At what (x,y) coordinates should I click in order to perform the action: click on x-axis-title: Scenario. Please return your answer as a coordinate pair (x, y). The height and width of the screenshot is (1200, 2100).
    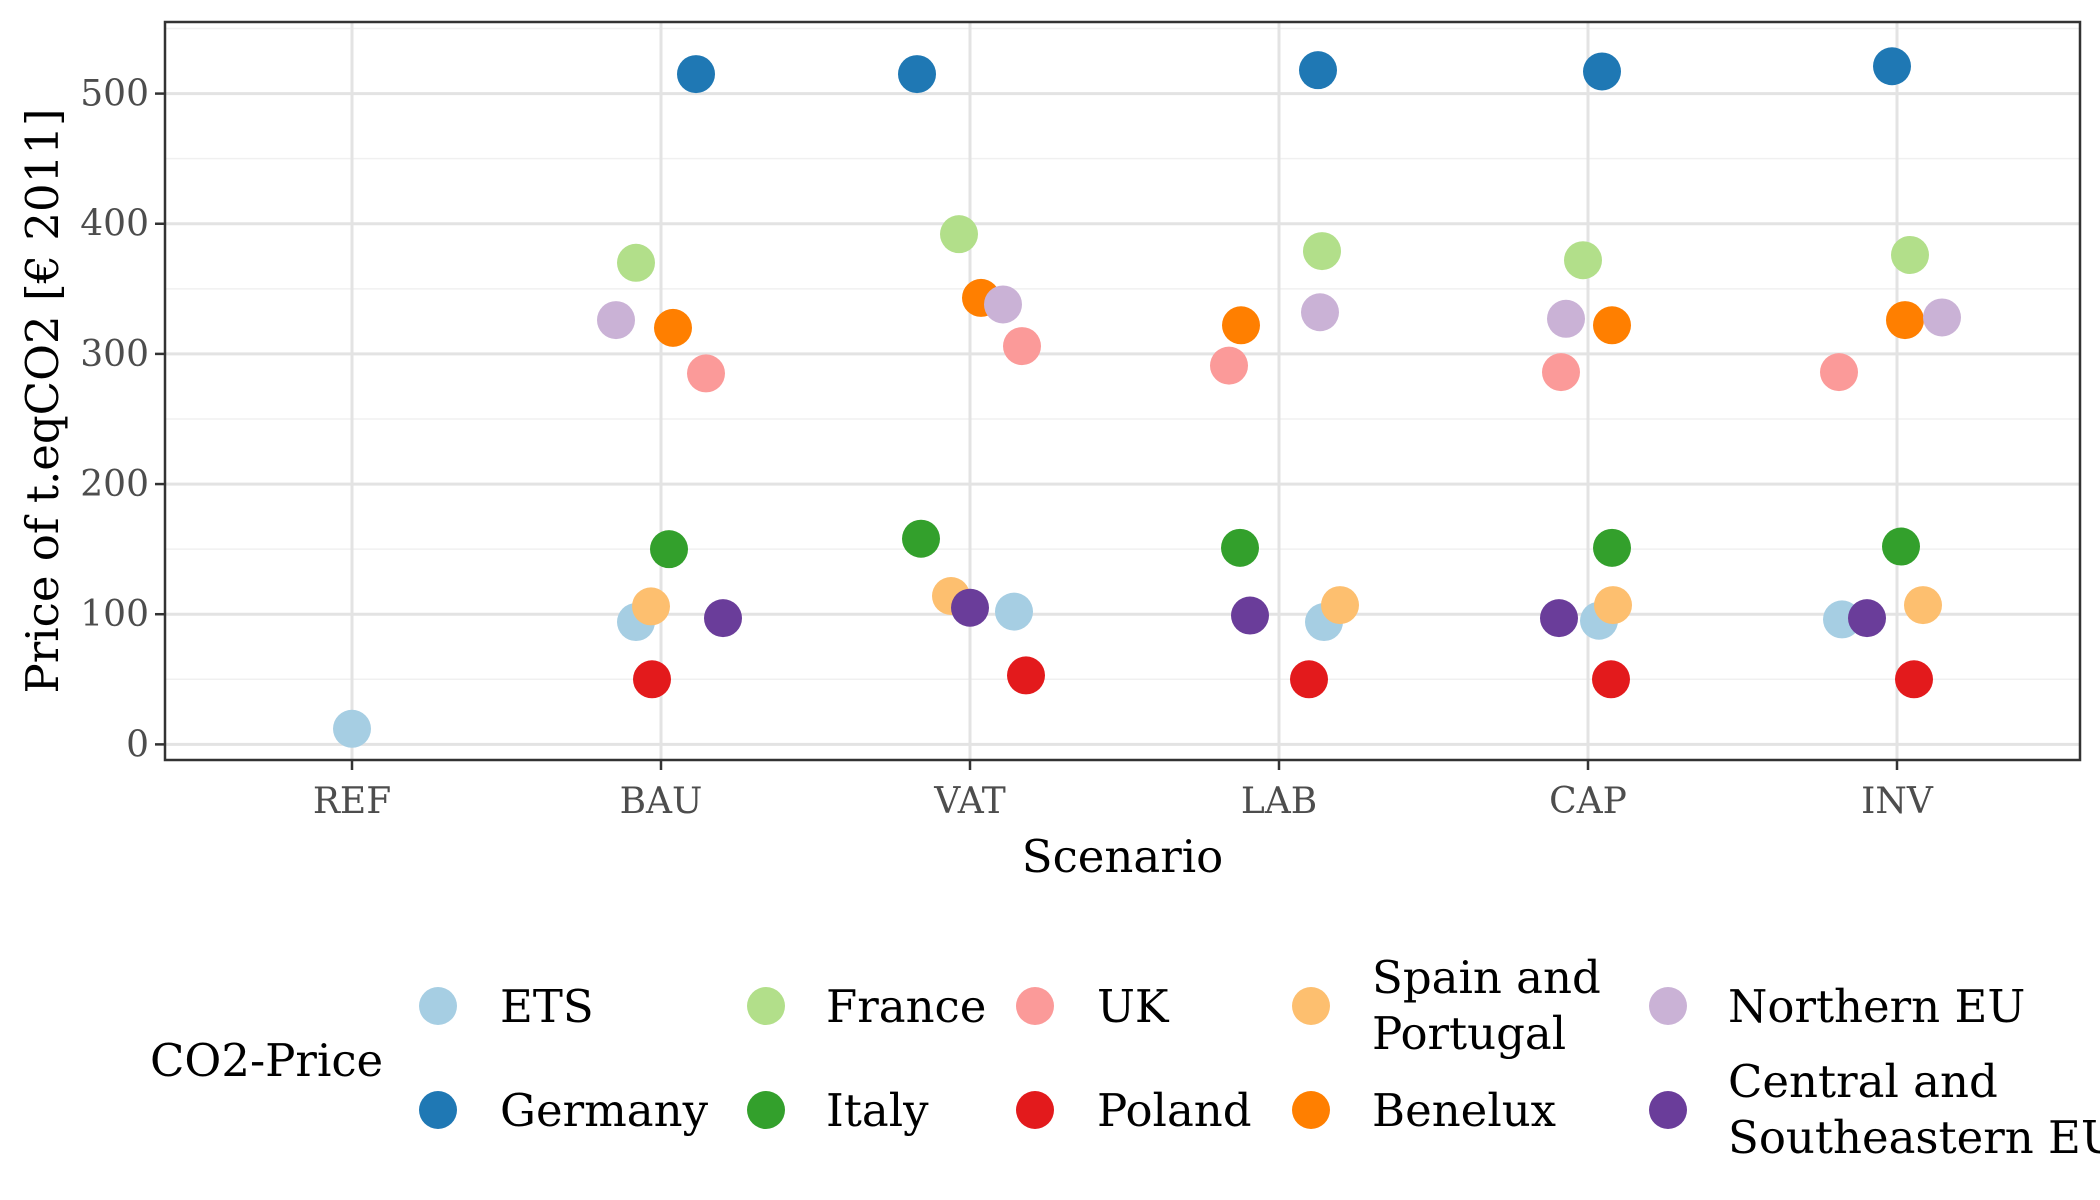
    Looking at the image, I should click on (1122, 856).